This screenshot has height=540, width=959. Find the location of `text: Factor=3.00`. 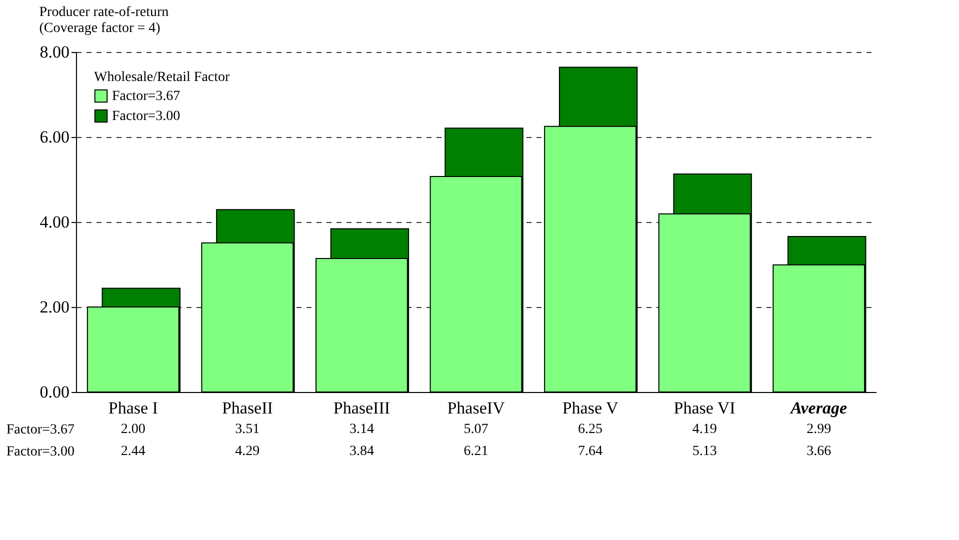

text: Factor=3.00 is located at coordinates (40, 452).